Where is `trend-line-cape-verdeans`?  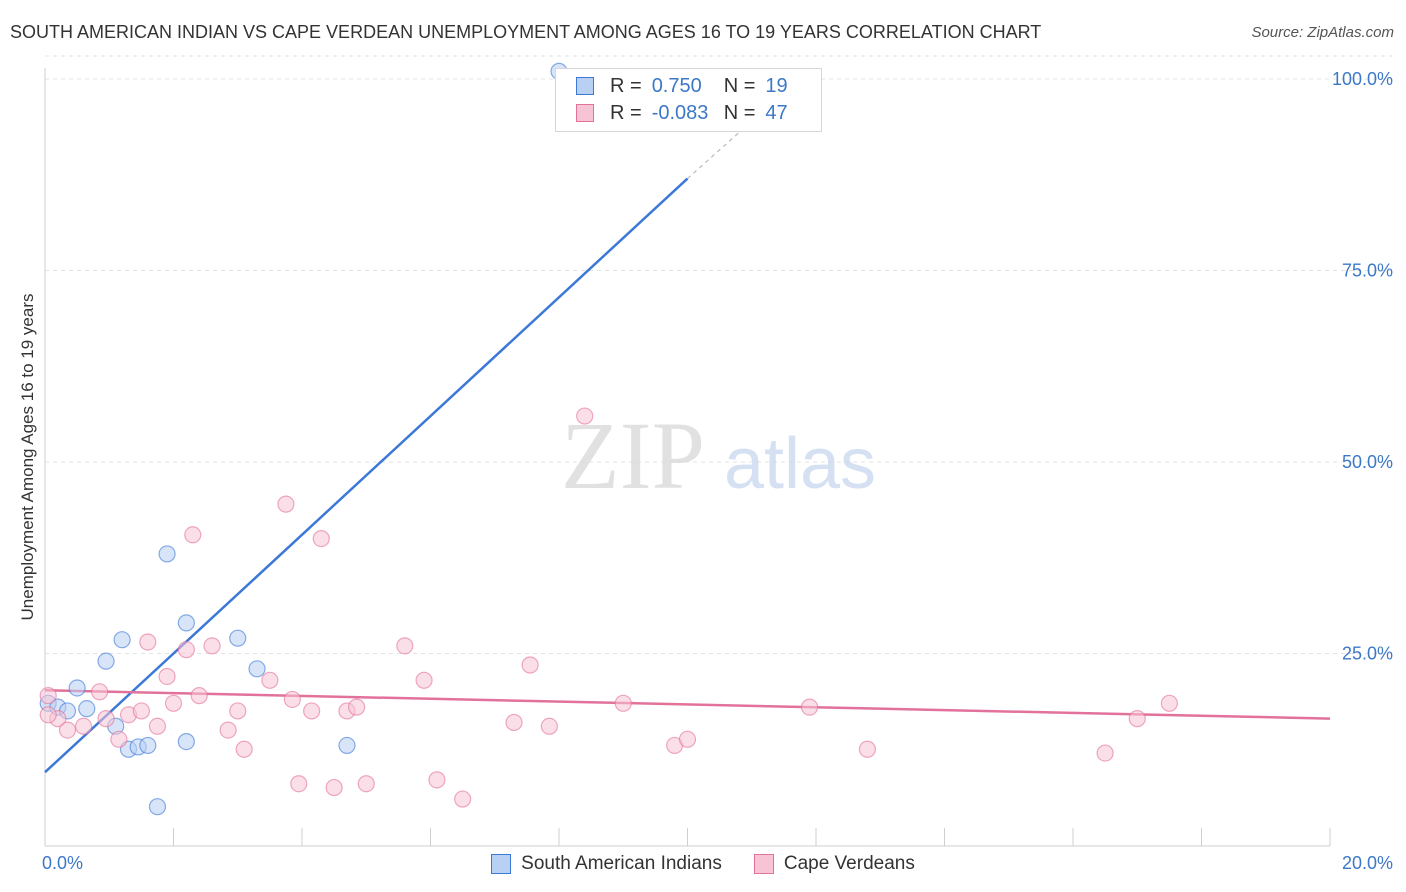
trend-line-cape-verdeans is located at coordinates (687, 704).